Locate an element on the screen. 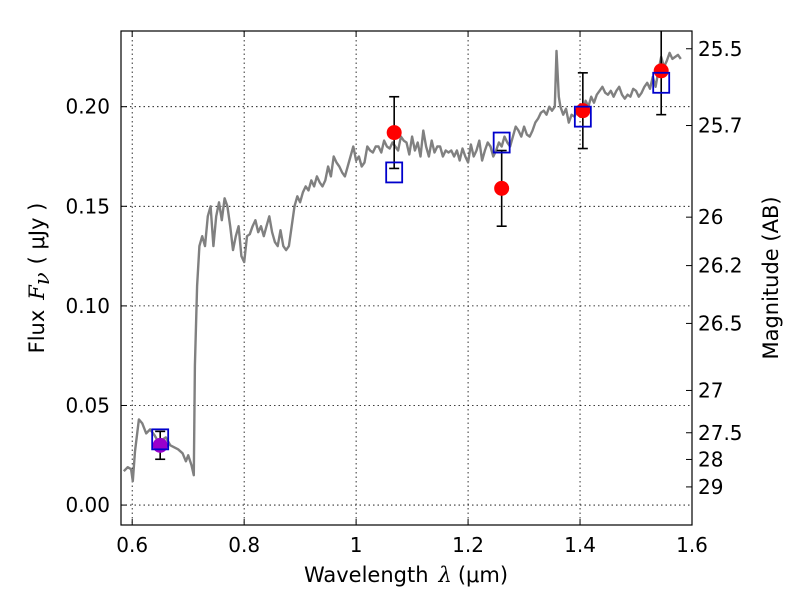 The width and height of the screenshot is (800, 600). mag-tick-label: 26.5 is located at coordinates (720, 323).